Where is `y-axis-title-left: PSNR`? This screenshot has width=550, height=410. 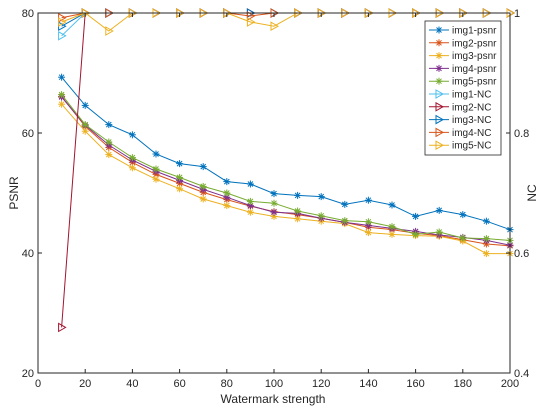
y-axis-title-left: PSNR is located at coordinates (14, 193).